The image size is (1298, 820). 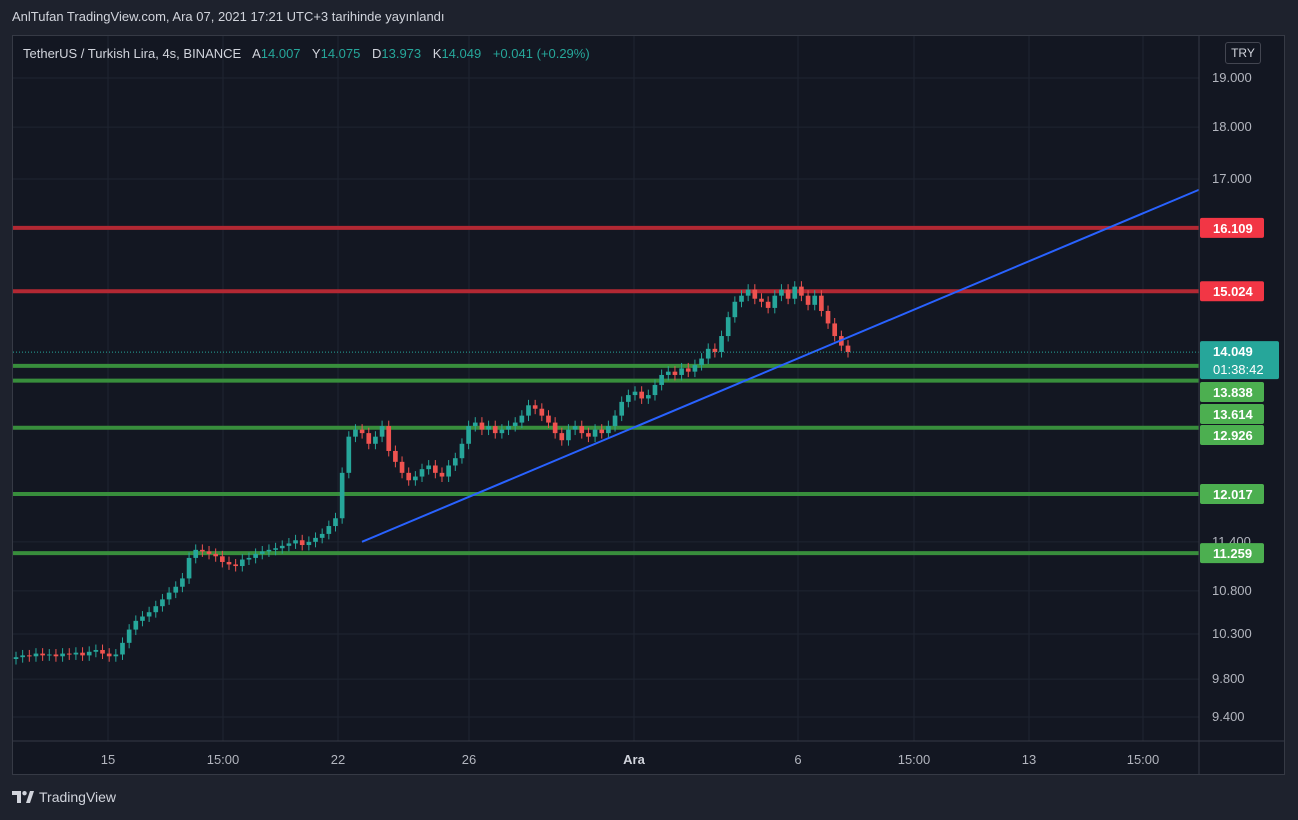 What do you see at coordinates (64, 797) in the screenshot?
I see `tradingview-logo: TradingView` at bounding box center [64, 797].